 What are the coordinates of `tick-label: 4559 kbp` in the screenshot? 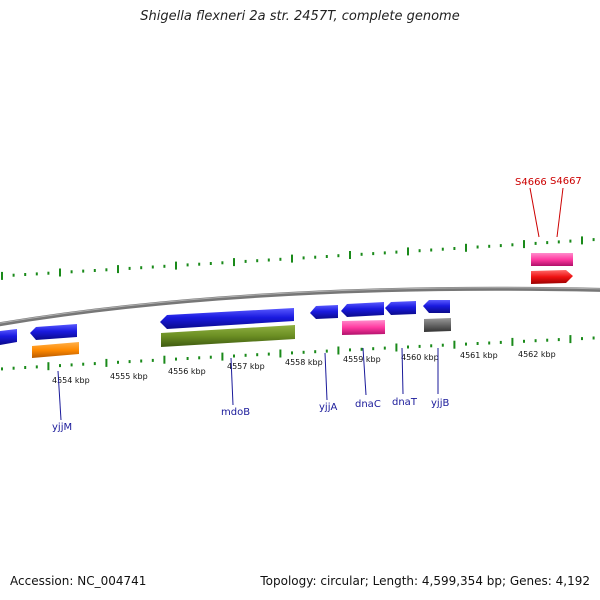 It's located at (362, 359).